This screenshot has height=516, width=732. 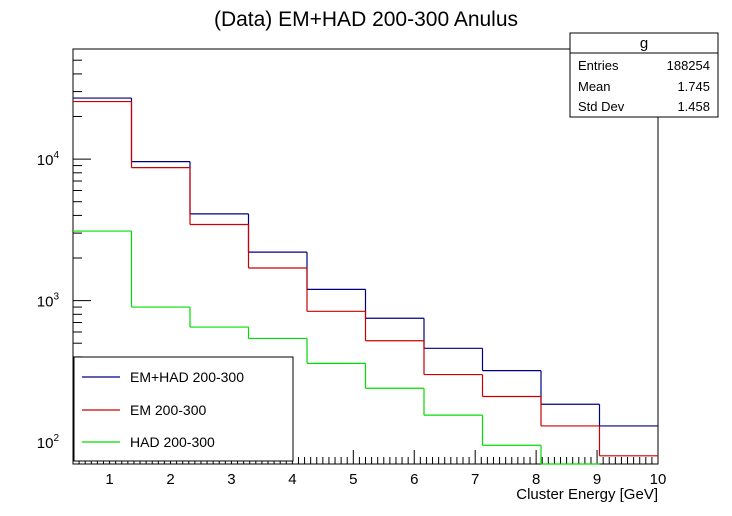 What do you see at coordinates (601, 106) in the screenshot?
I see `stats-stddev-label: Std Dev` at bounding box center [601, 106].